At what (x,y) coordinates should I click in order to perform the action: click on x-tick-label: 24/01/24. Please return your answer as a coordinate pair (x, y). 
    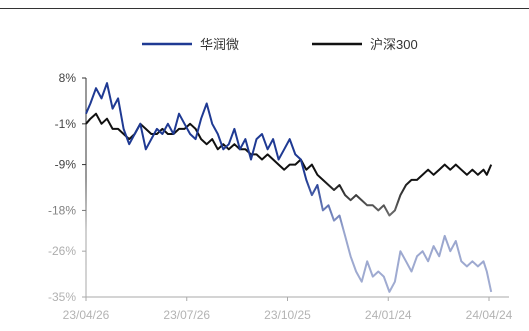
    Looking at the image, I should click on (388, 315).